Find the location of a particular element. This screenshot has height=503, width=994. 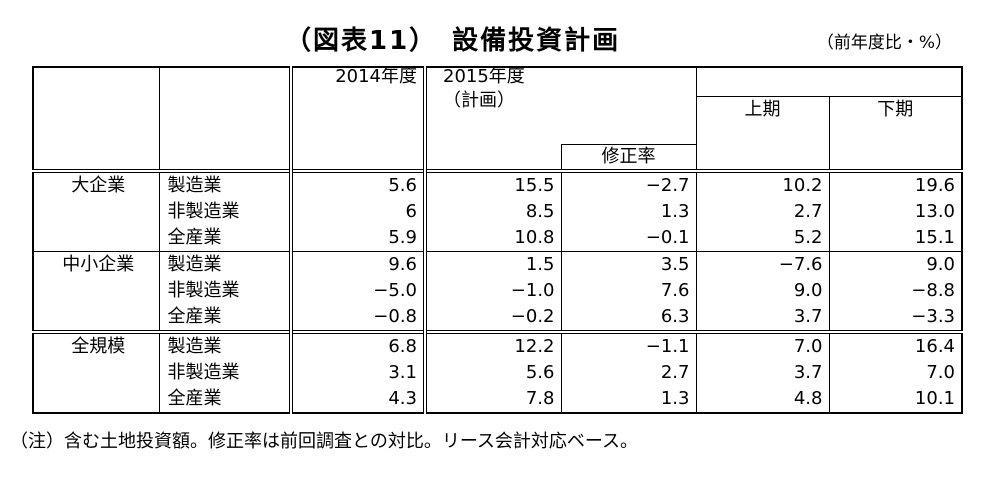

header-second-half: 下期 is located at coordinates (895, 133).